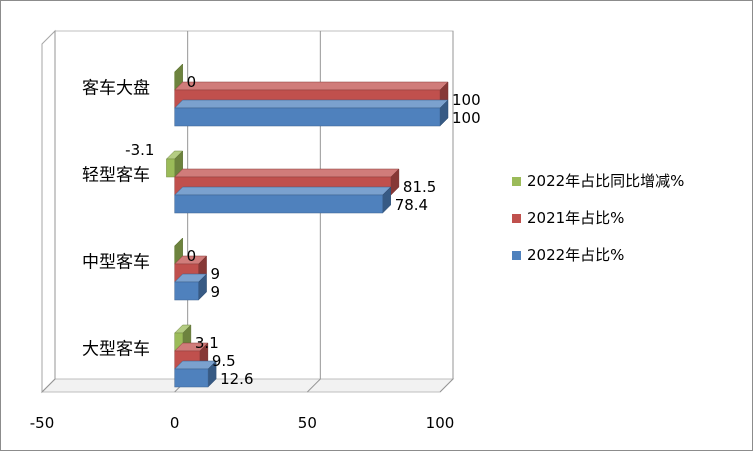 The image size is (753, 451). I want to click on legend-label: 2022年占比%, so click(575, 255).